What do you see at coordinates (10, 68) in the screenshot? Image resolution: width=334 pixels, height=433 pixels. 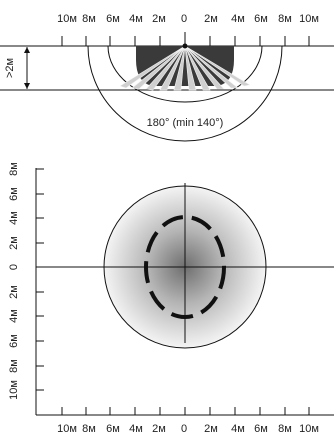 I see `height-label: >2м` at bounding box center [10, 68].